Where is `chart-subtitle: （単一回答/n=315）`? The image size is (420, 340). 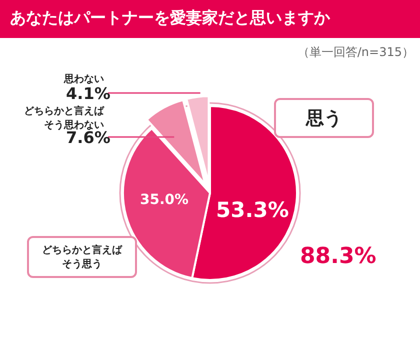
chart-subtitle: （単一回答/n=315） is located at coordinates (355, 52).